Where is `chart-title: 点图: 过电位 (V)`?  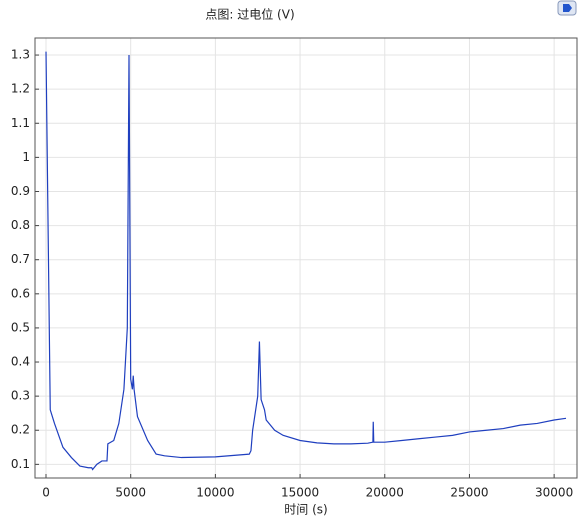
chart-title: 点图: 过电位 (V) is located at coordinates (249, 14).